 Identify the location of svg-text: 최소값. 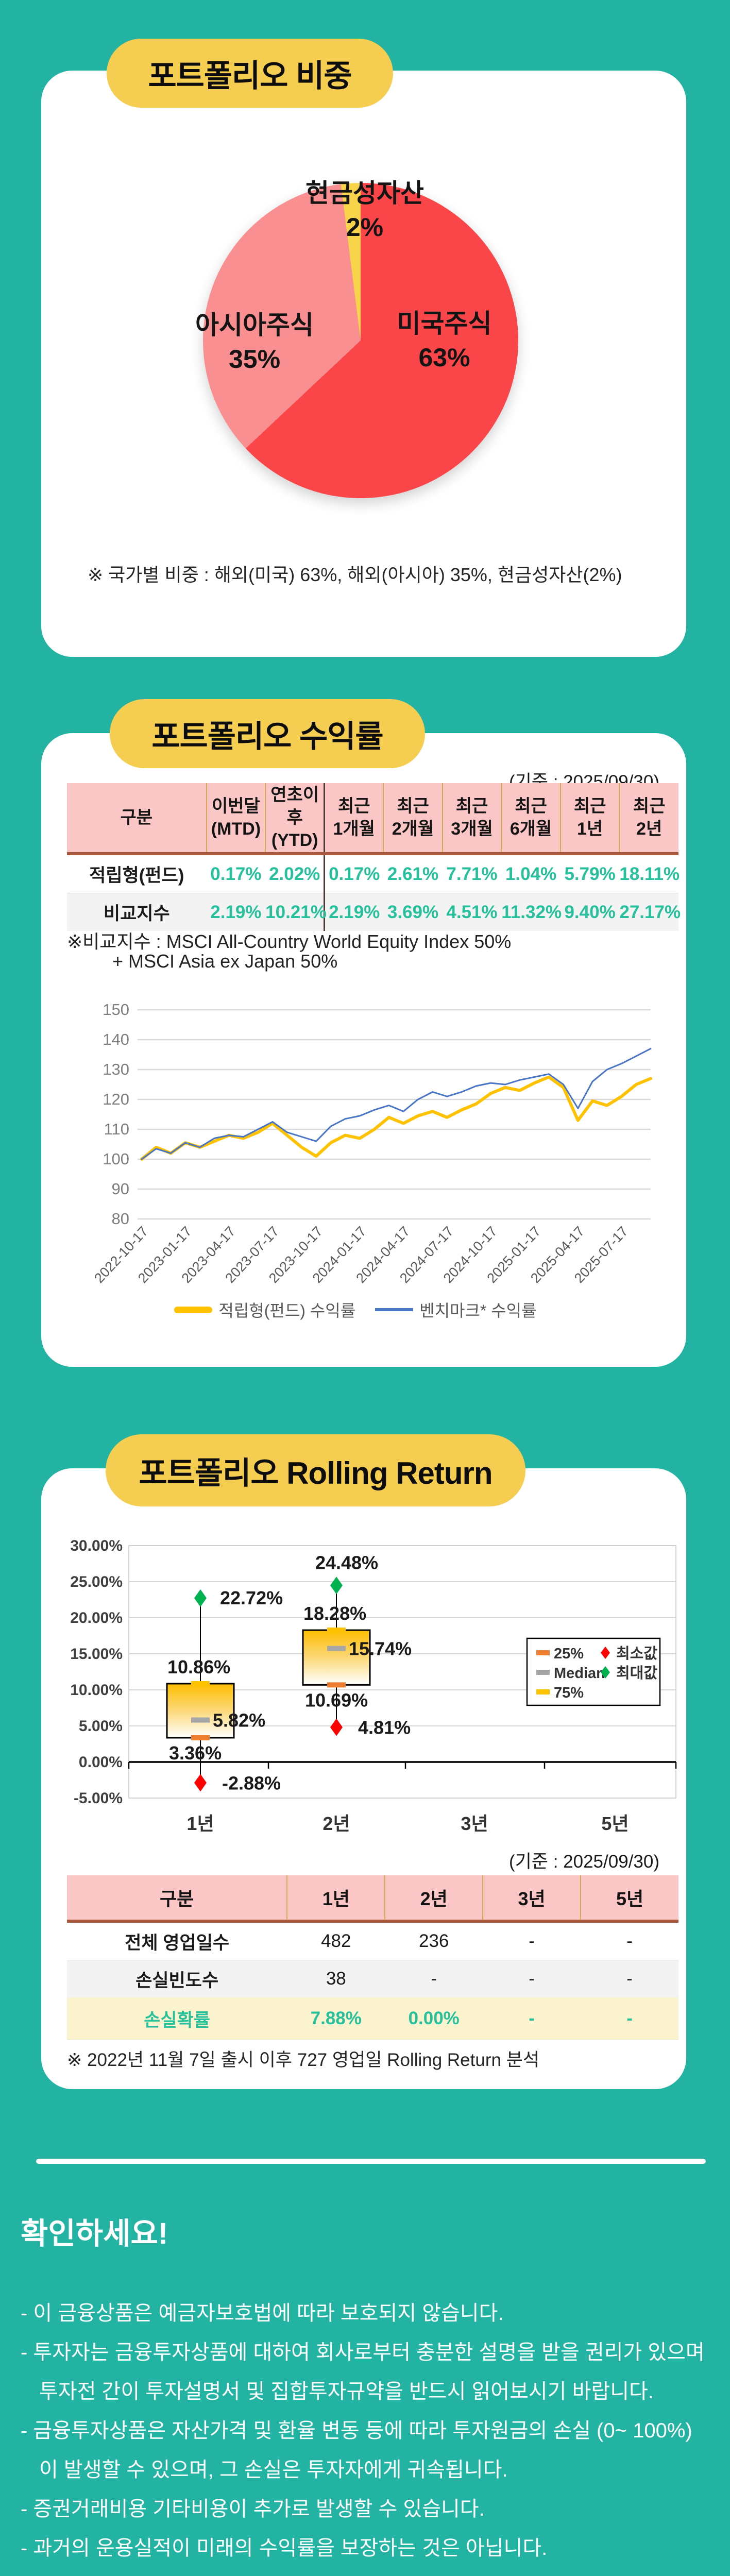
(637, 1653).